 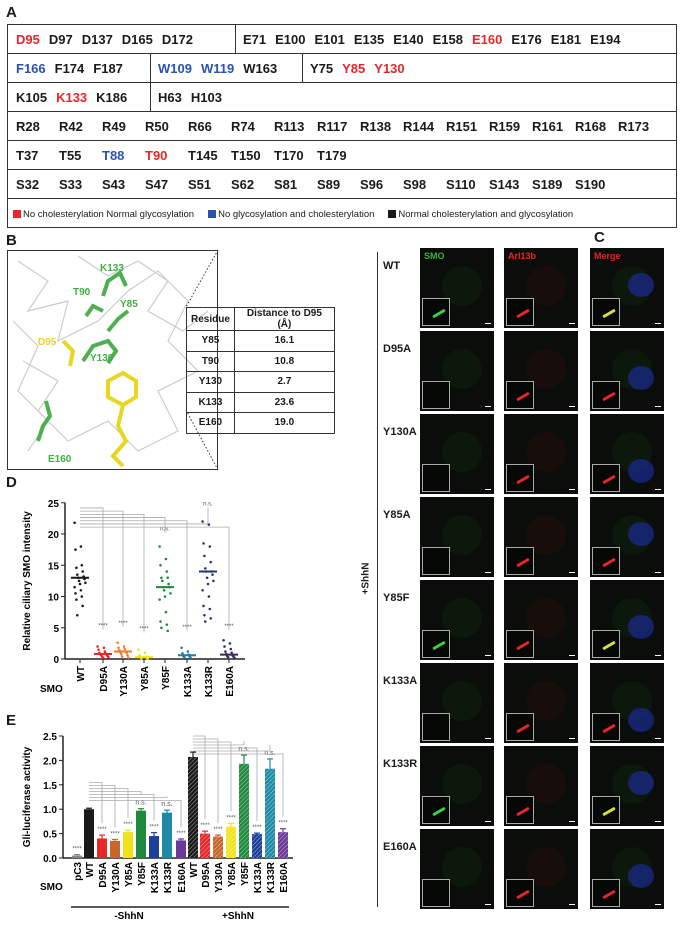 I want to click on x-tick-label: Y85F, so click(x=142, y=874).